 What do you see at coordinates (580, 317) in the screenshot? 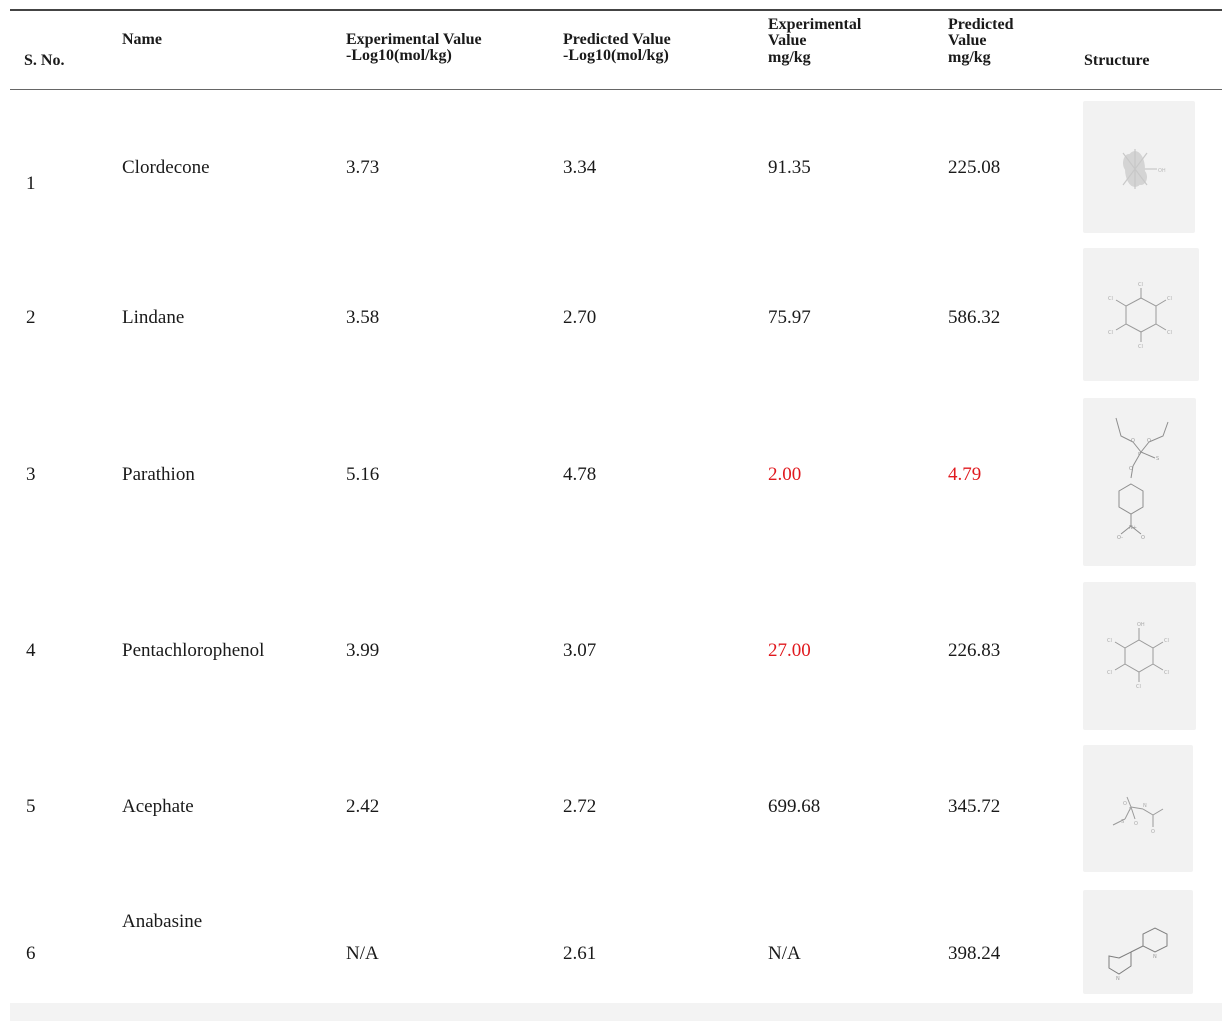
I see `cell-pred-log: 2.70` at bounding box center [580, 317].